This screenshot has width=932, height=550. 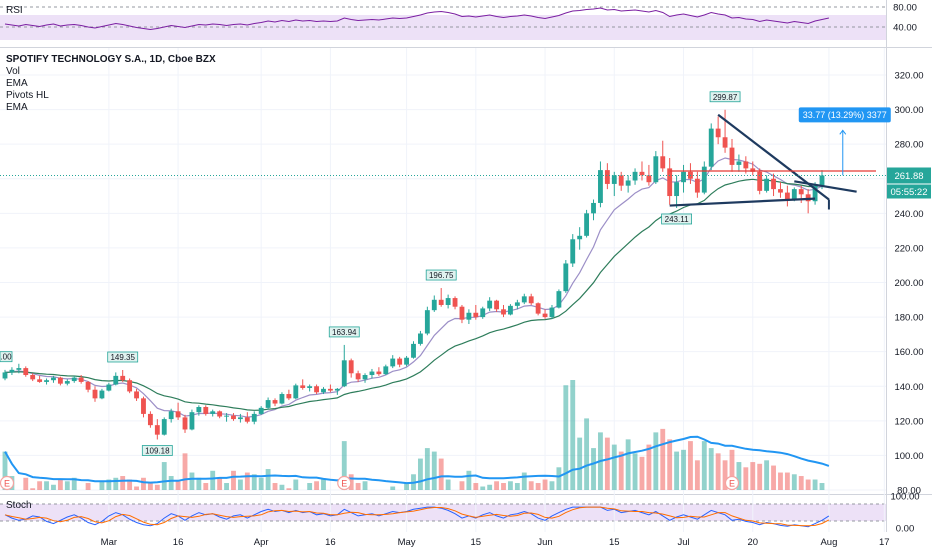 I want to click on time-tick-label: Aug, so click(x=828, y=542).